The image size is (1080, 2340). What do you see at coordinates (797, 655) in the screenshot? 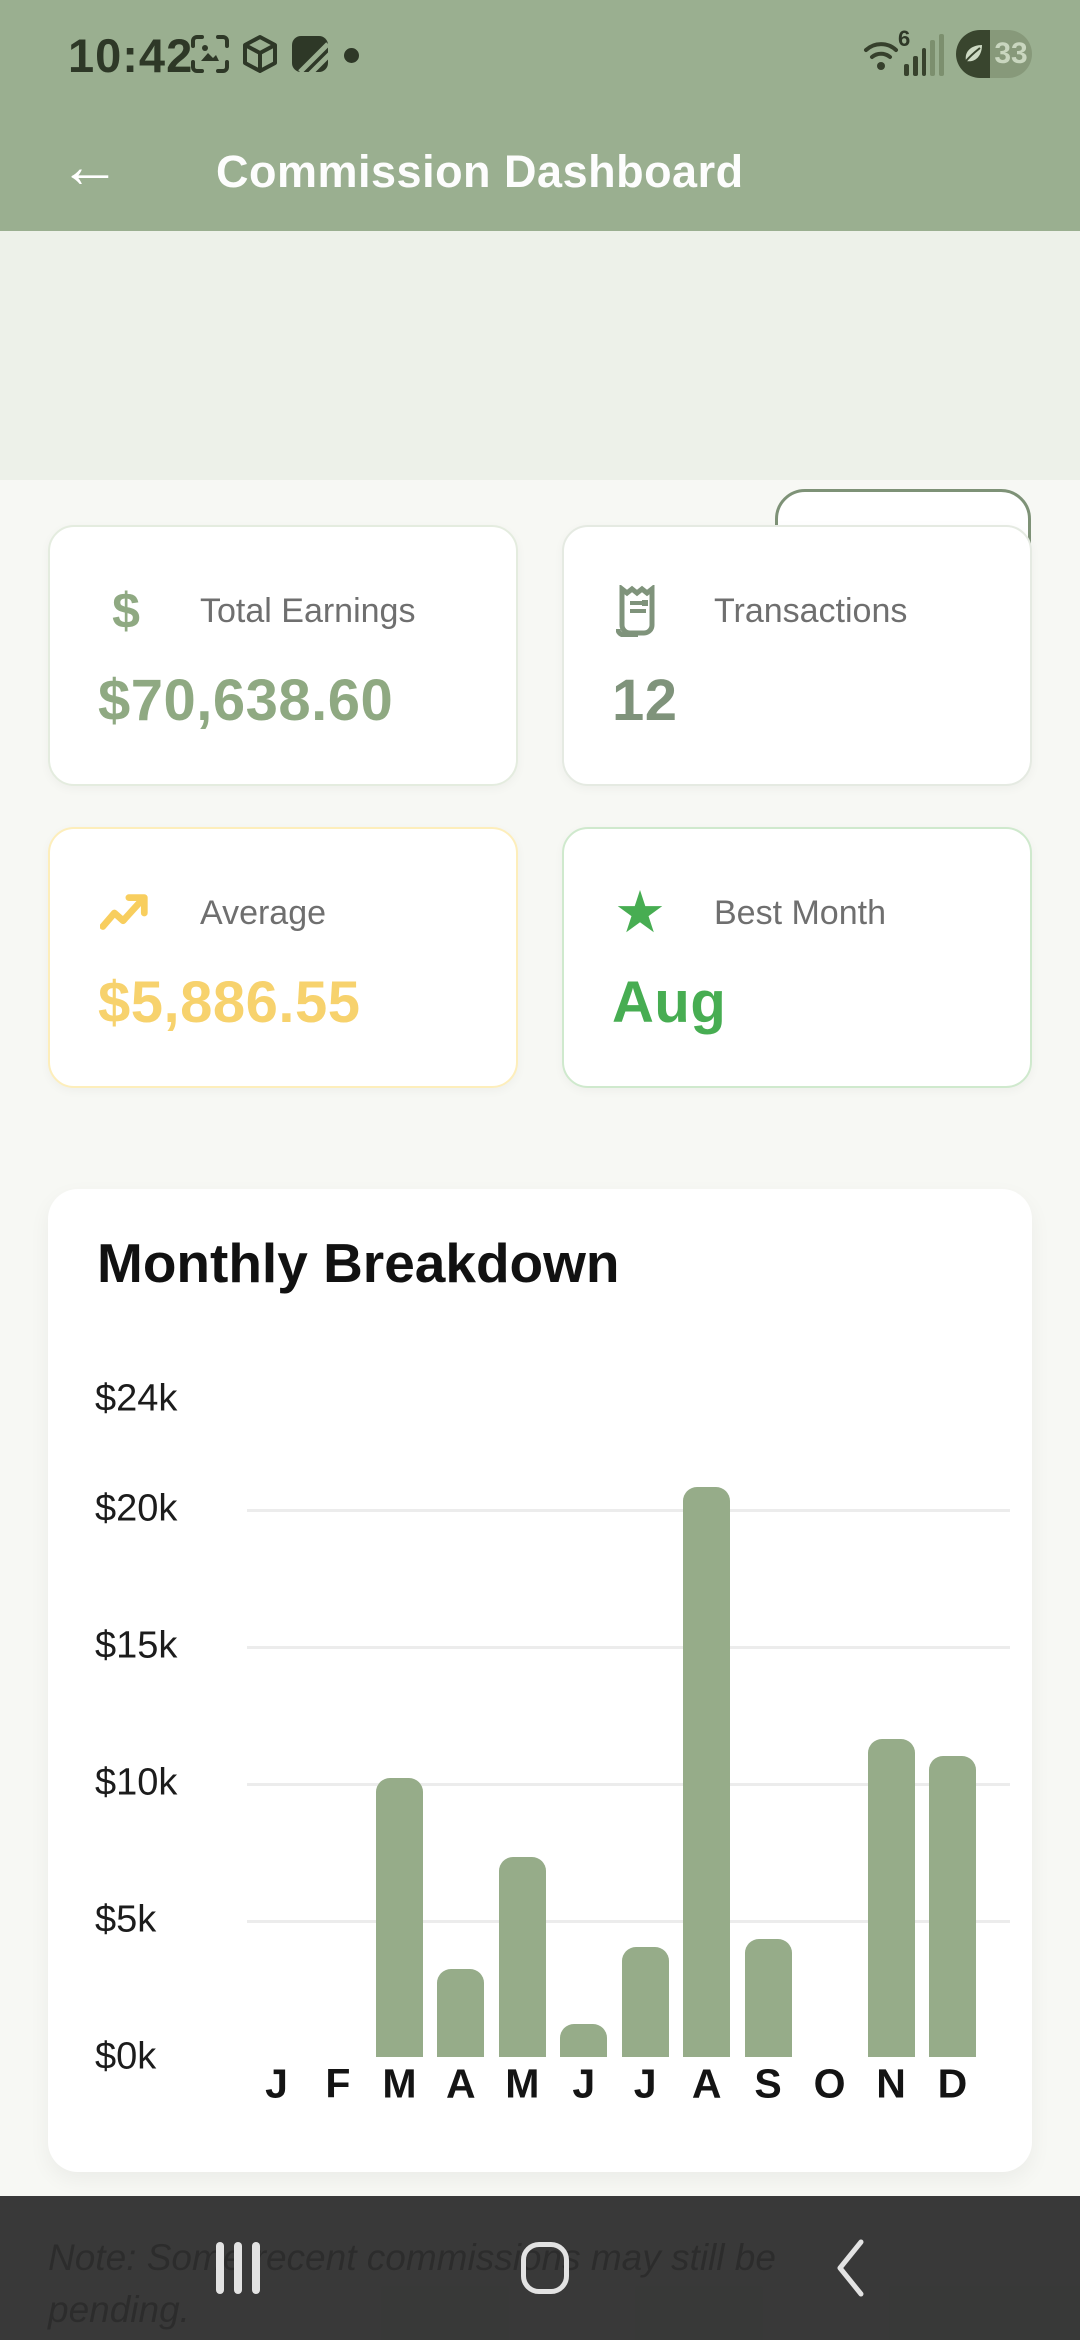
I see `stat-card-transactions: Transactions 12` at bounding box center [797, 655].